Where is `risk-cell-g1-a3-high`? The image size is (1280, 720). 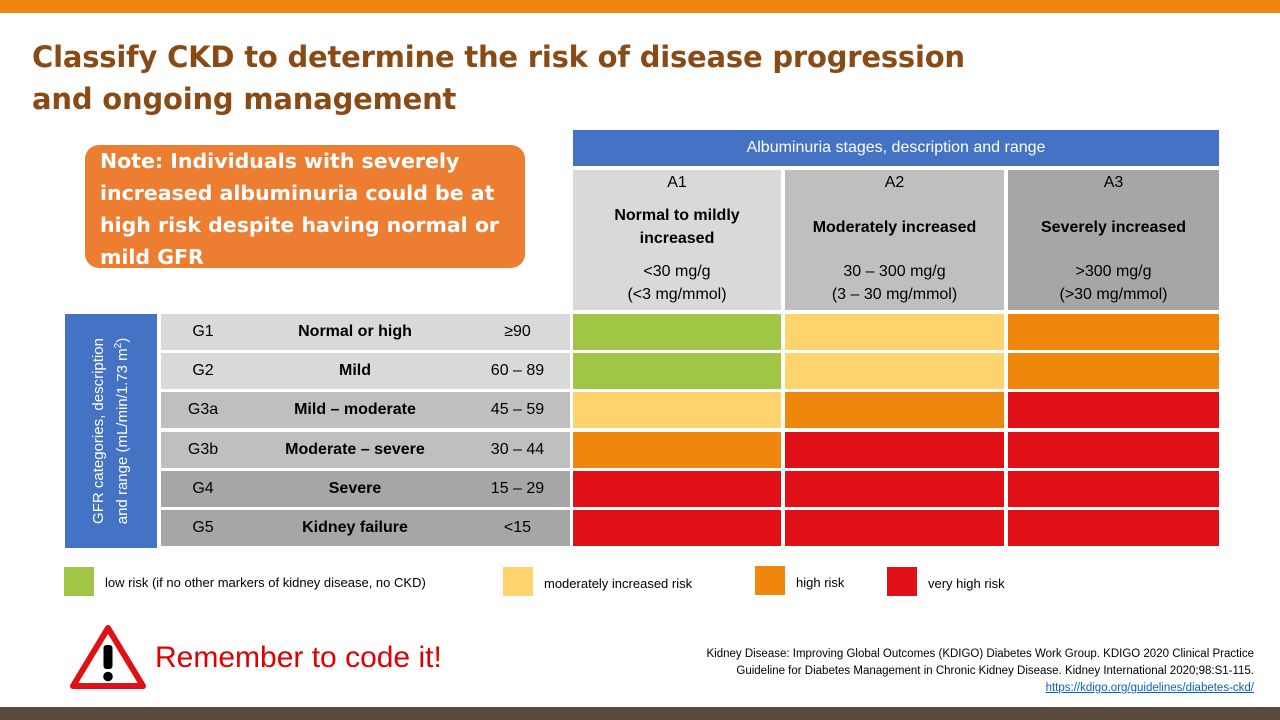 risk-cell-g1-a3-high is located at coordinates (1113, 332).